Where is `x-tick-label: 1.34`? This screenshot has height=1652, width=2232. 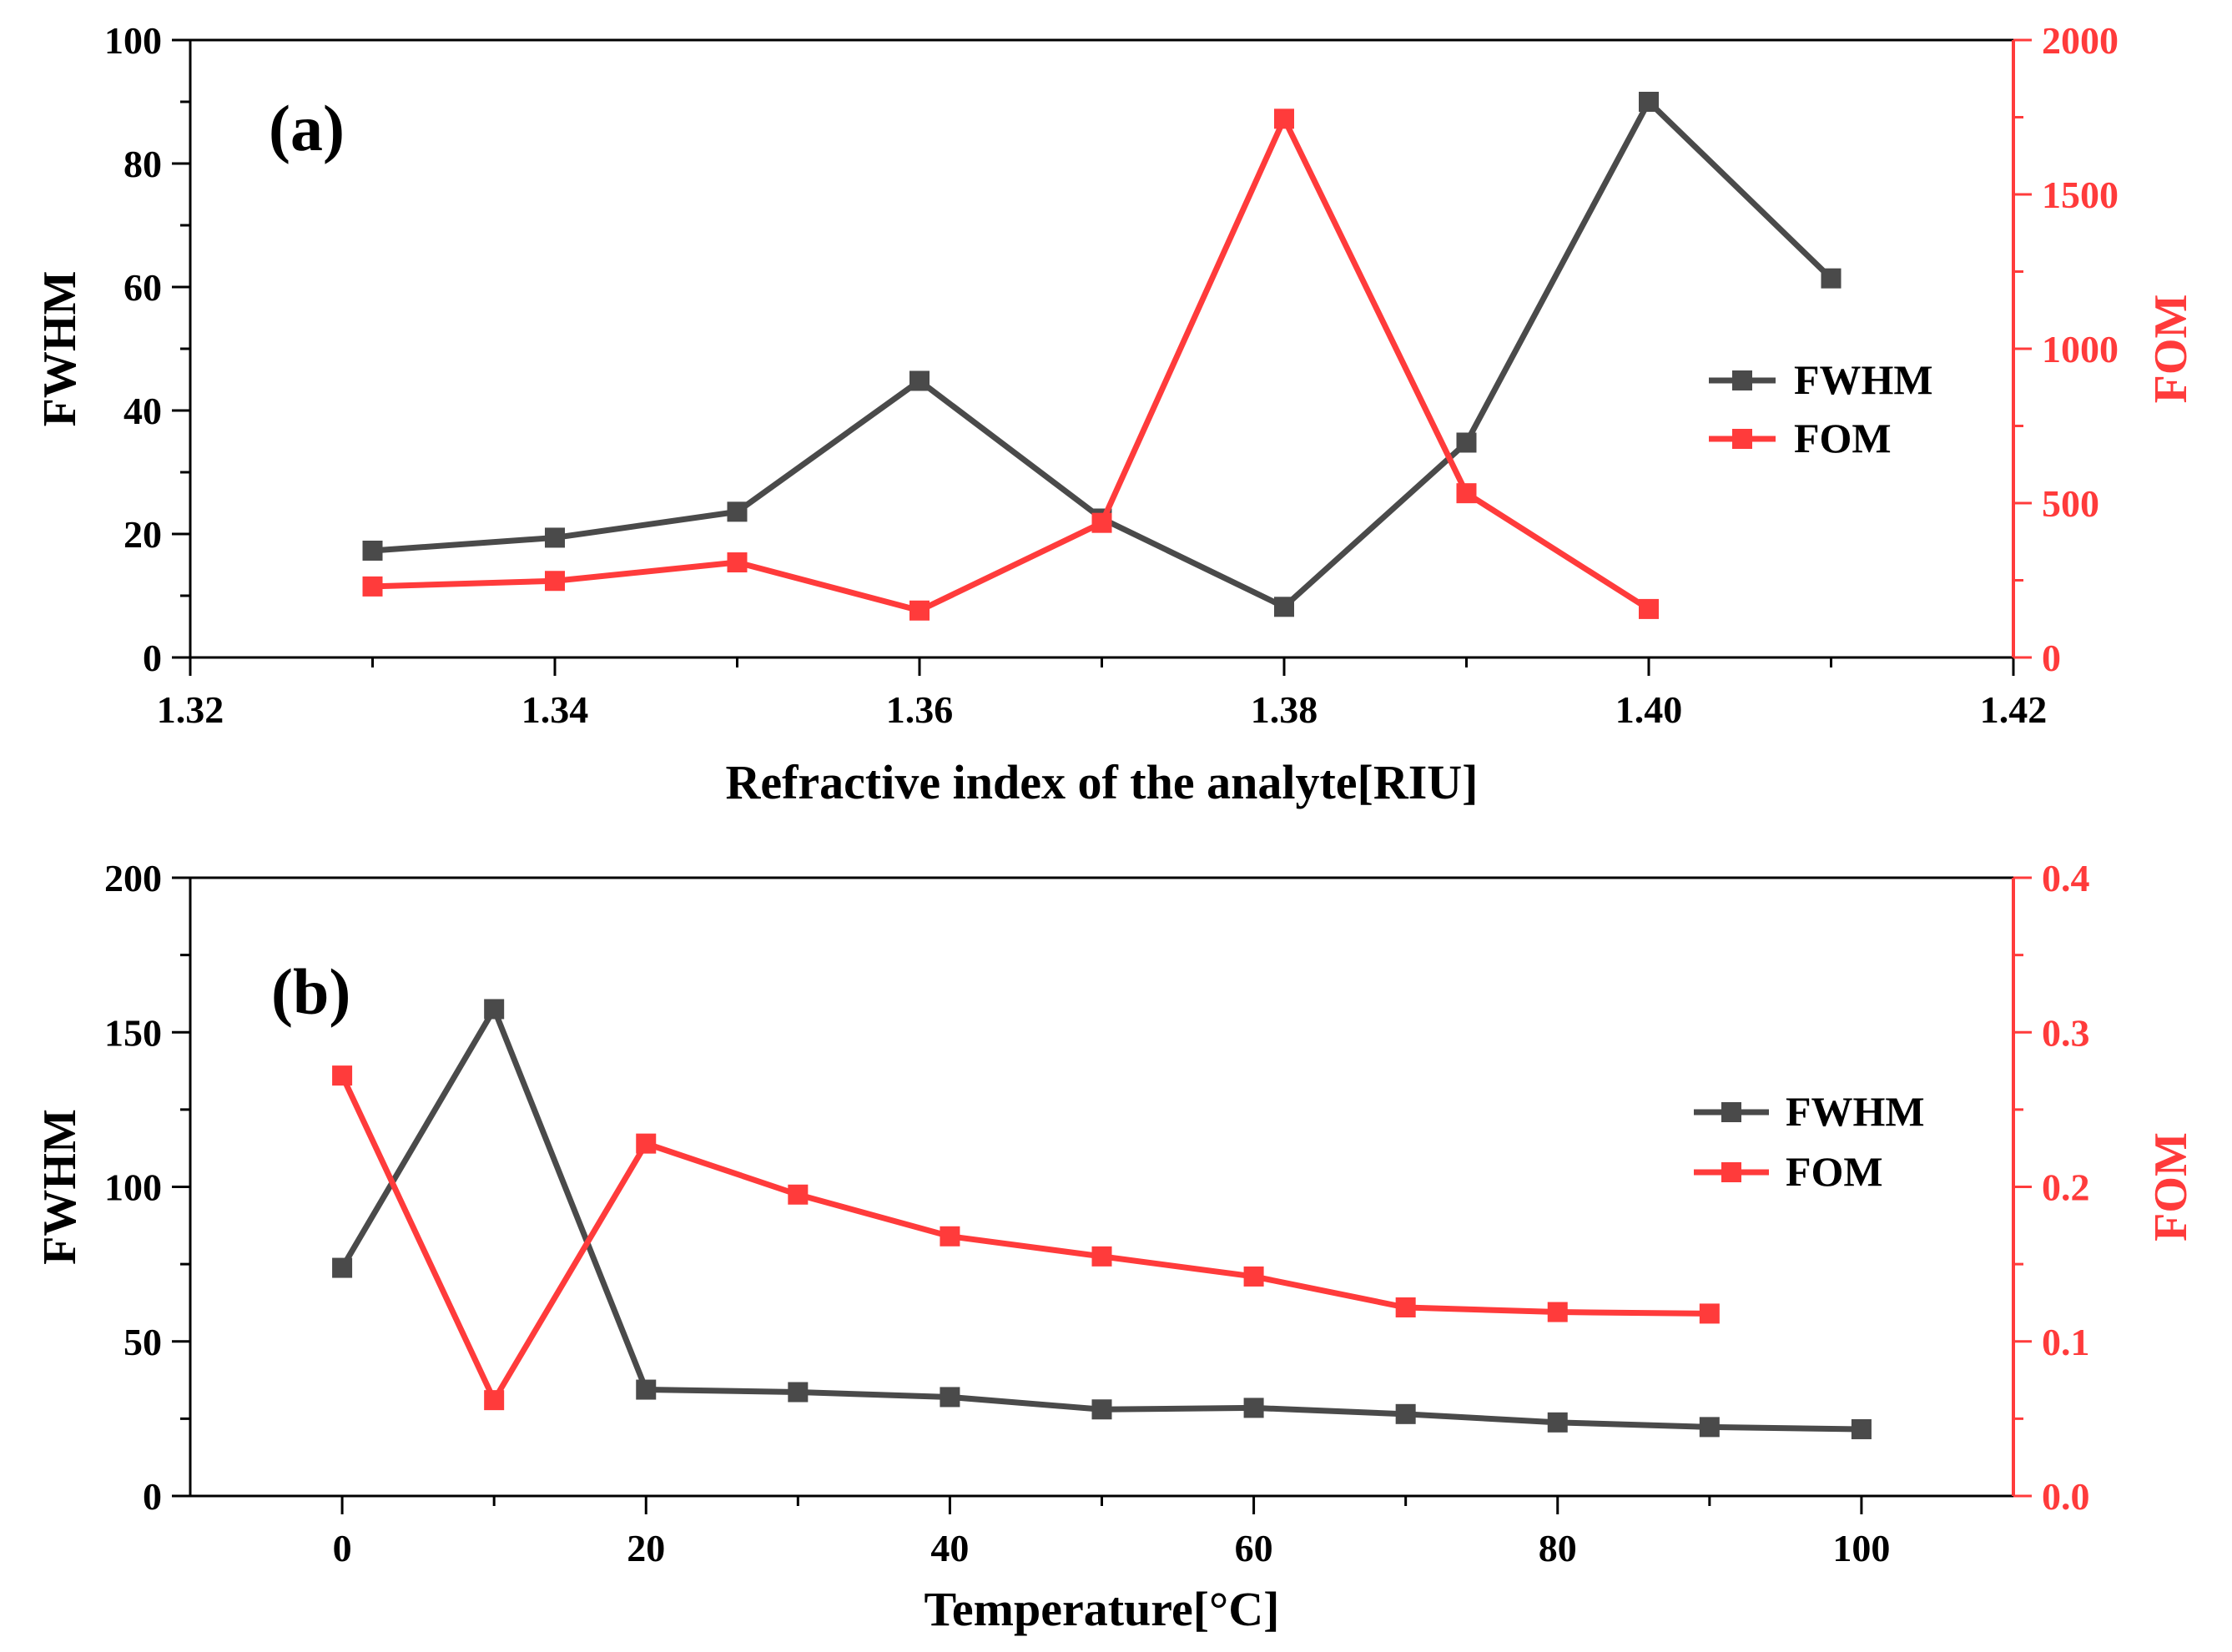 x-tick-label: 1.34 is located at coordinates (555, 710).